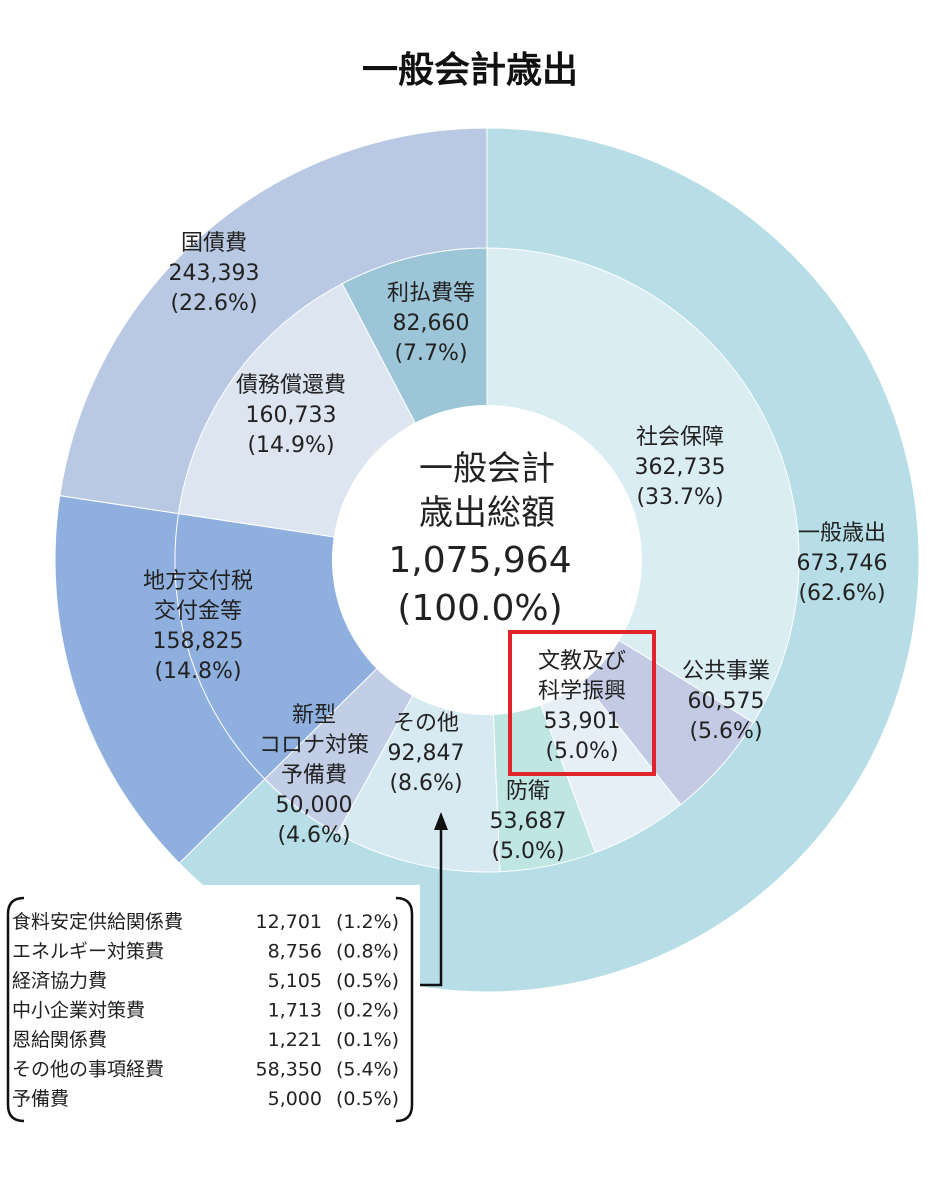 Image resolution: width=946 pixels, height=1200 pixels. I want to click on label-local-allocation-line: 地方交付税, so click(198, 581).